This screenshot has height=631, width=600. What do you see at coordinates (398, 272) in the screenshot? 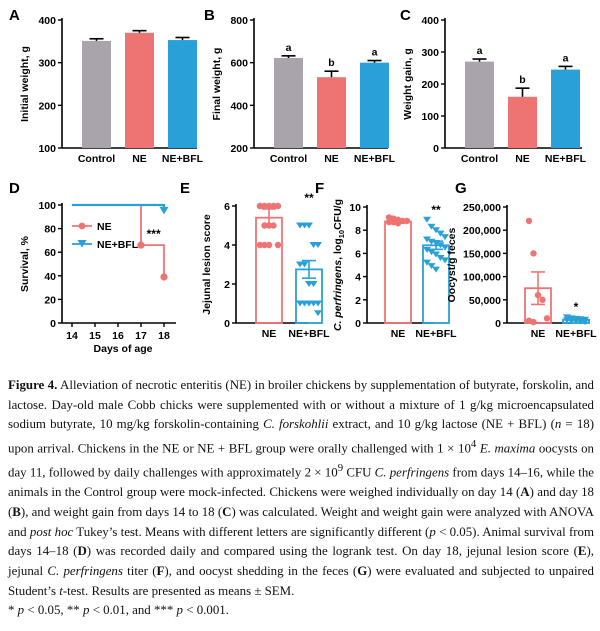
I see `bar-F-NE` at bounding box center [398, 272].